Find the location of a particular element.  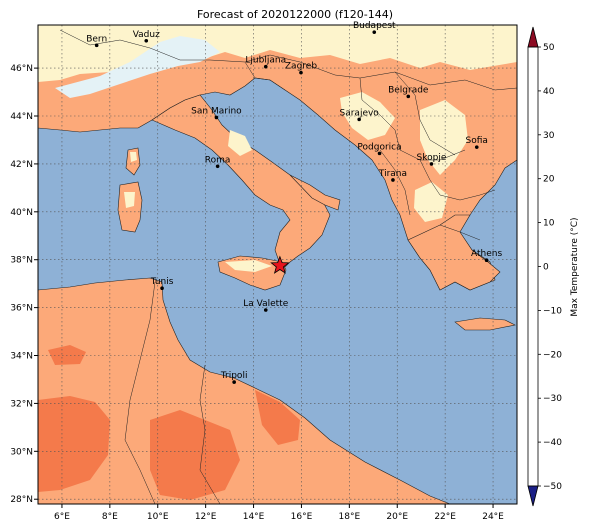

tick-label-lon: 8°E is located at coordinates (110, 517).